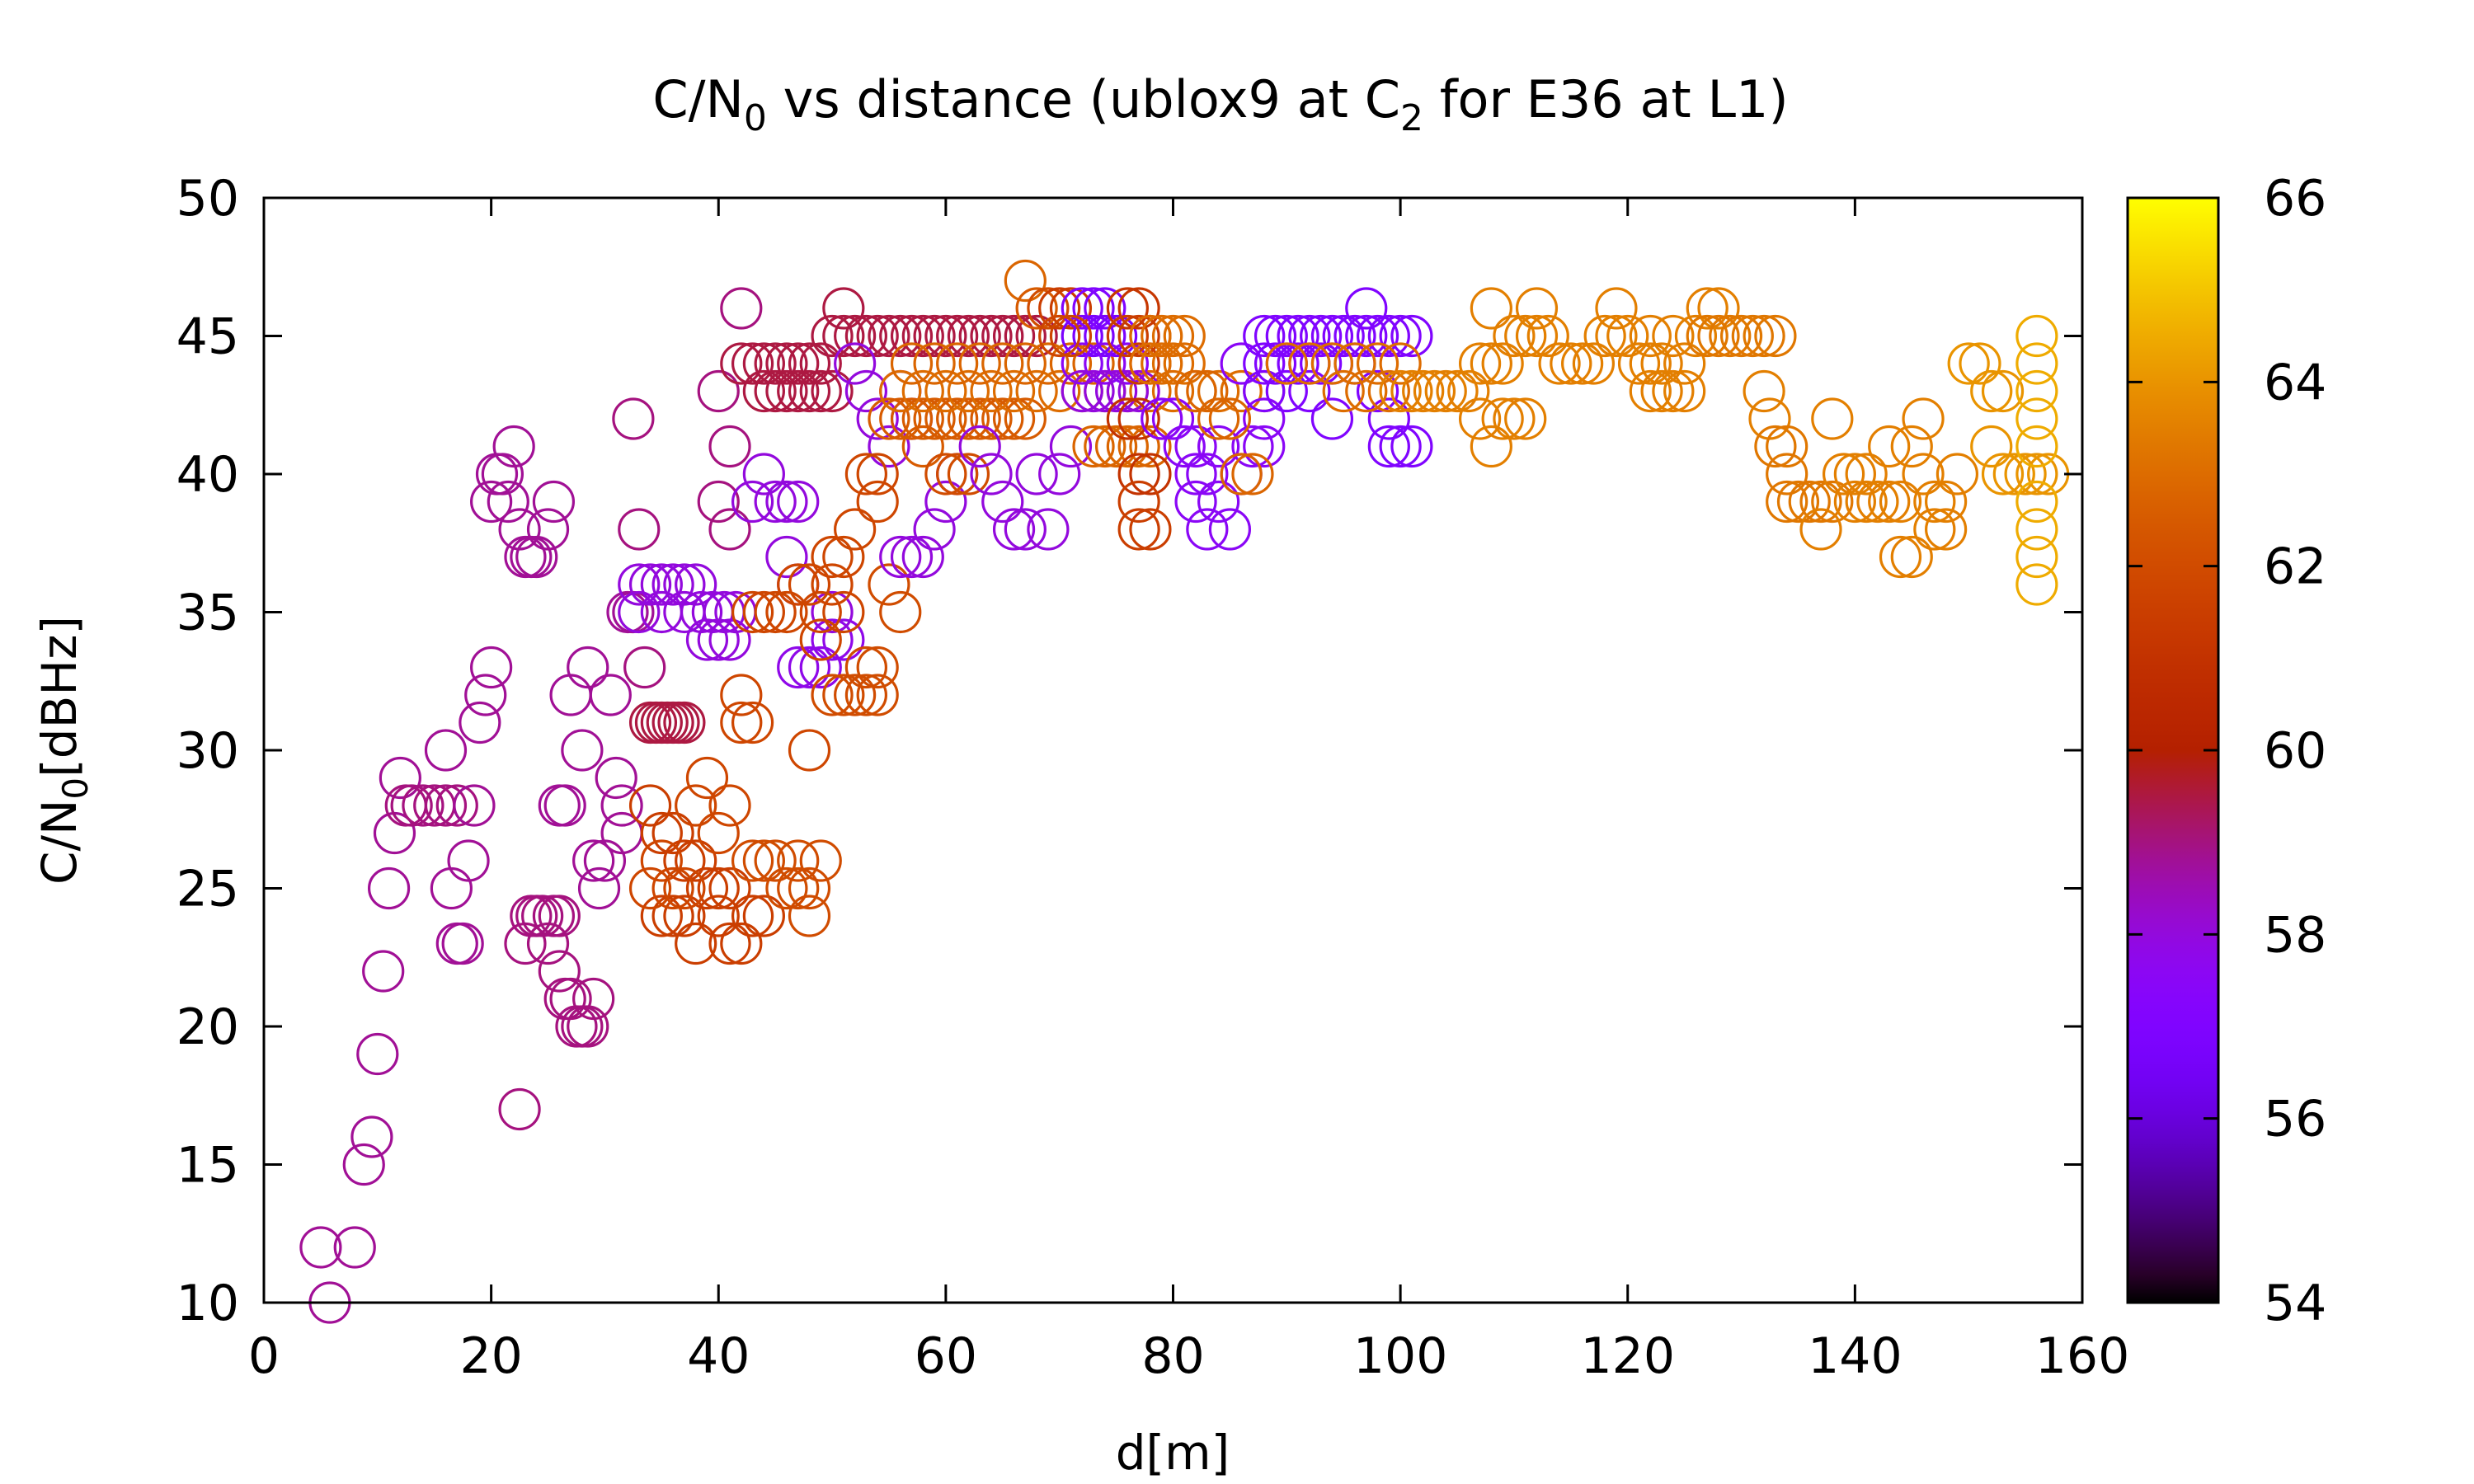 This screenshot has height=1484, width=2474. Describe the element at coordinates (1855, 1356) in the screenshot. I see `x-tick-label: 140` at that location.